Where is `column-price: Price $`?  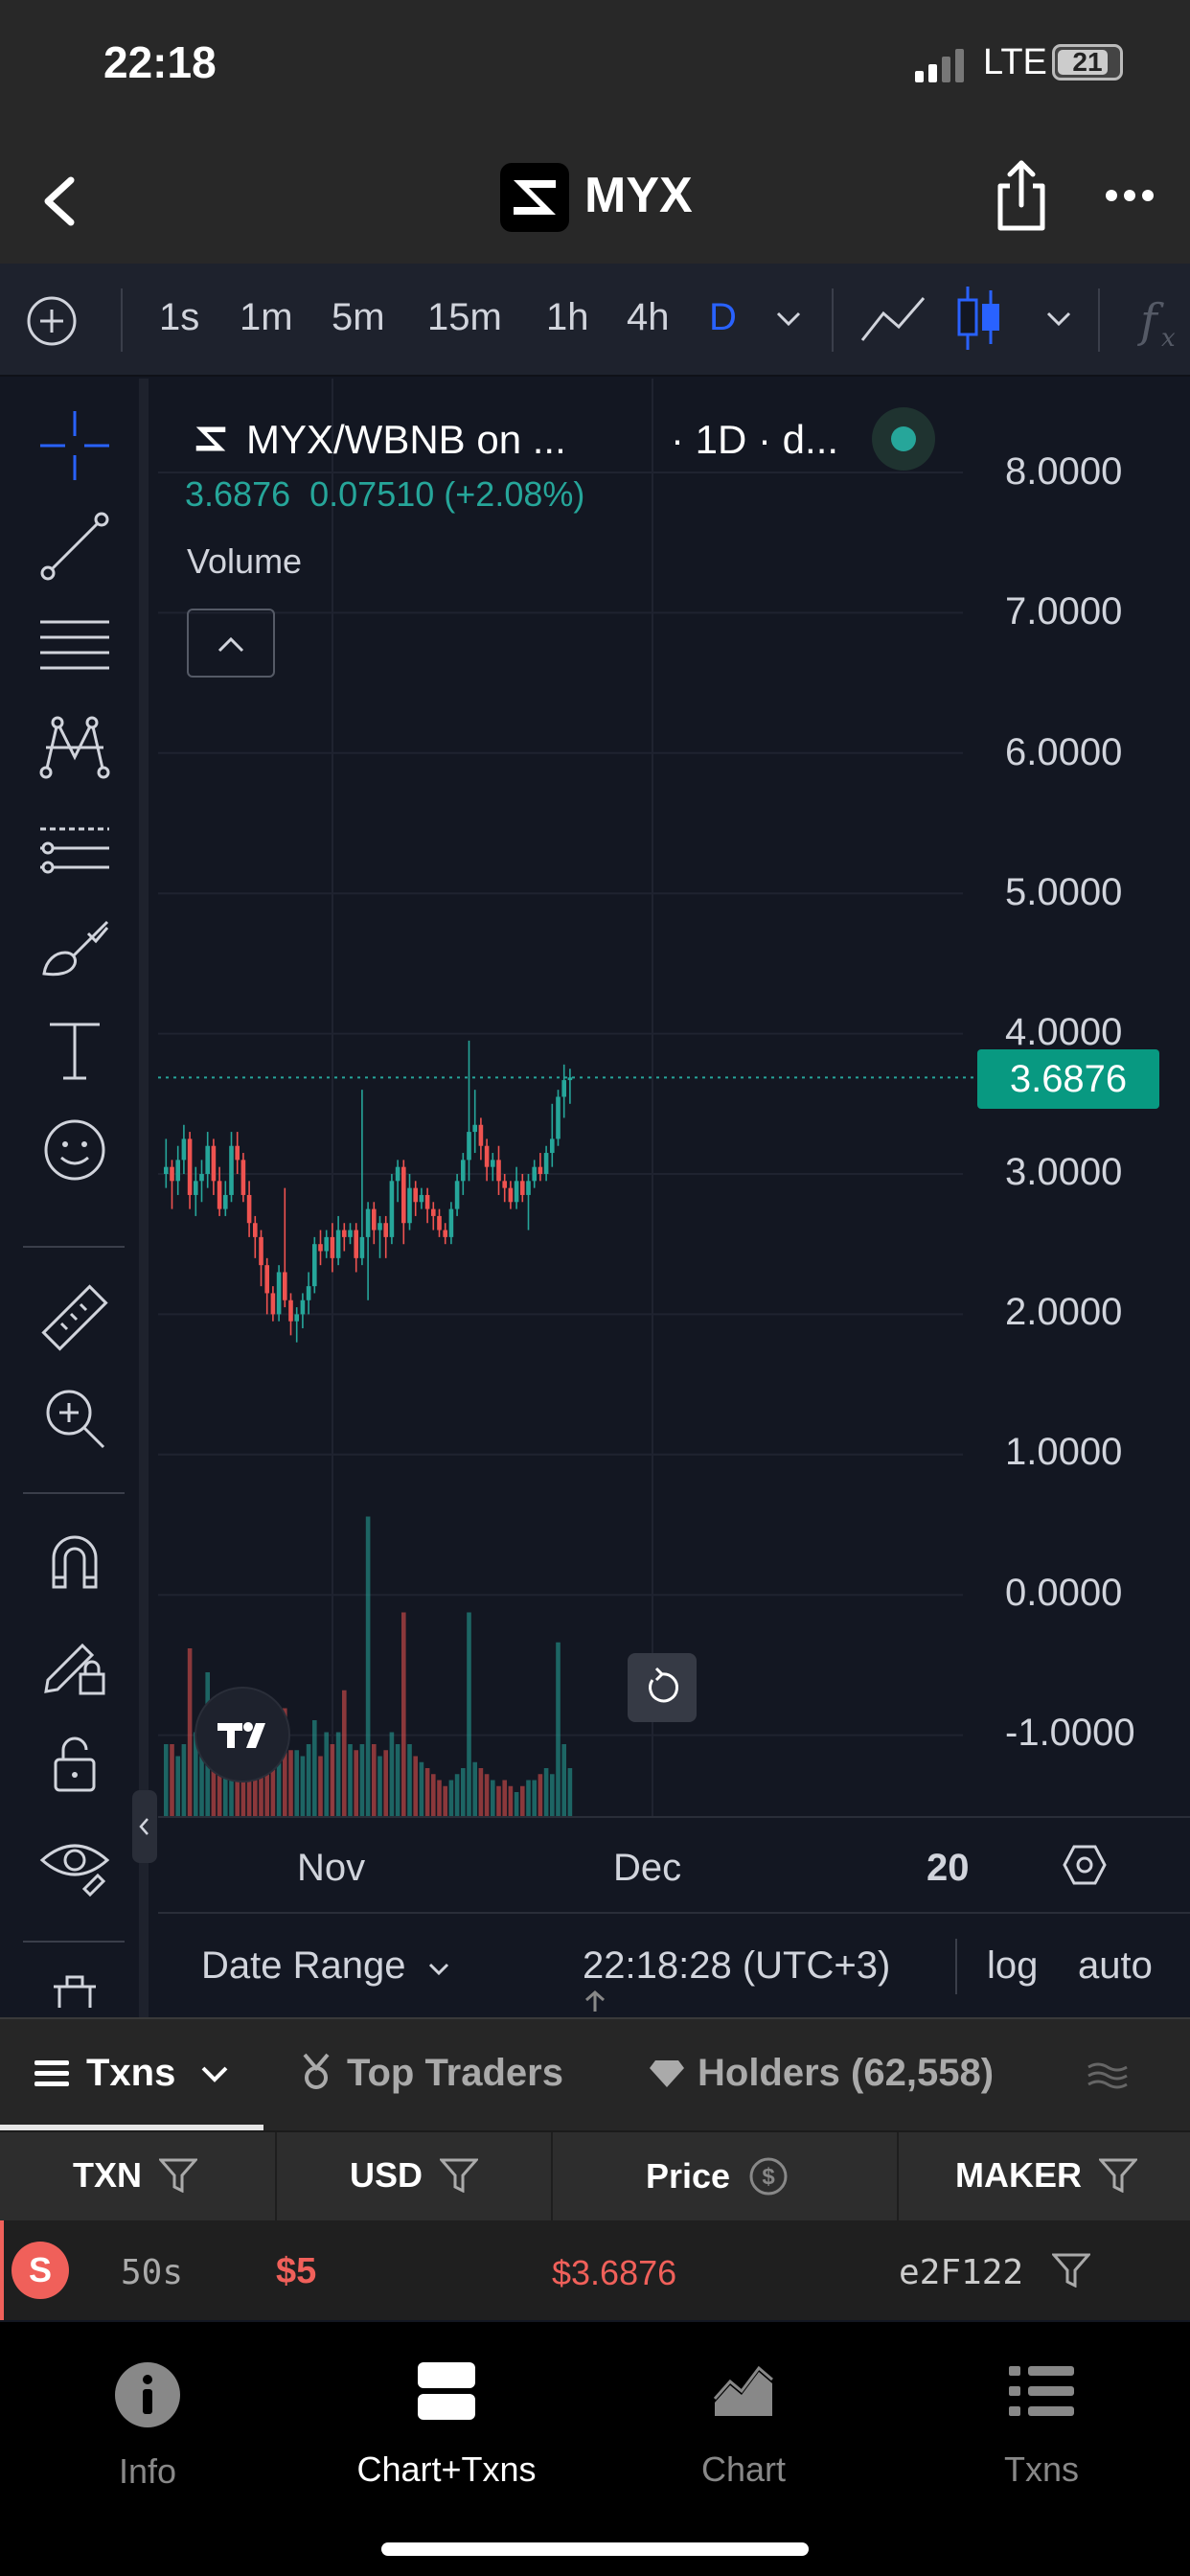 column-price: Price $ is located at coordinates (718, 2176).